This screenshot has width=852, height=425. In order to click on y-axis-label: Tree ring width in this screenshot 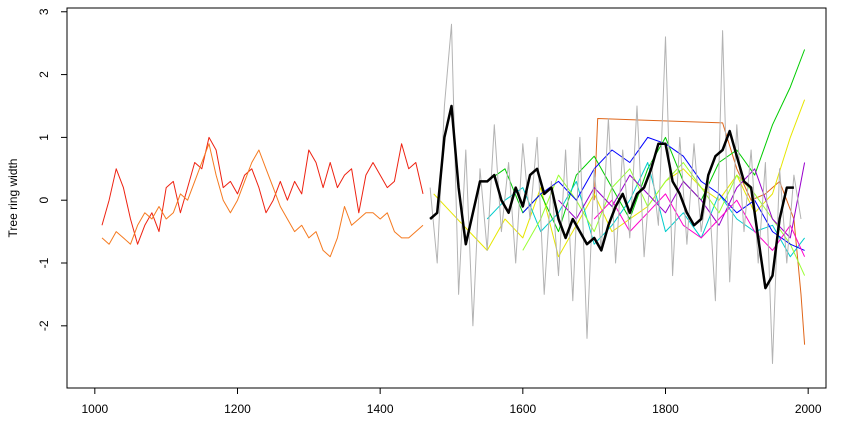, I will do `click(13, 198)`.